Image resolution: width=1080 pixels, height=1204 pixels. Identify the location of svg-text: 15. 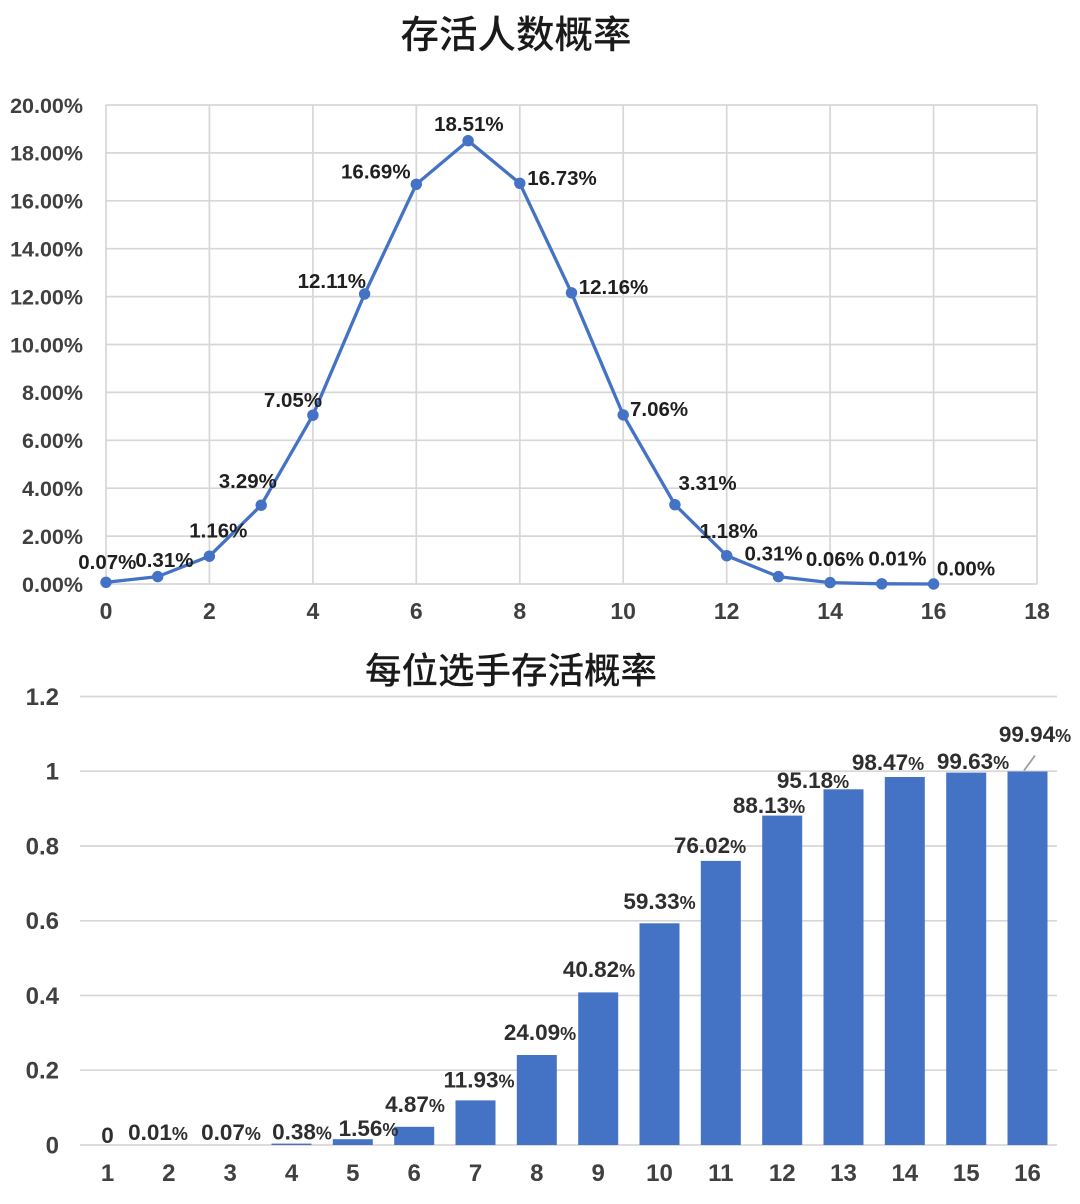
(966, 1173).